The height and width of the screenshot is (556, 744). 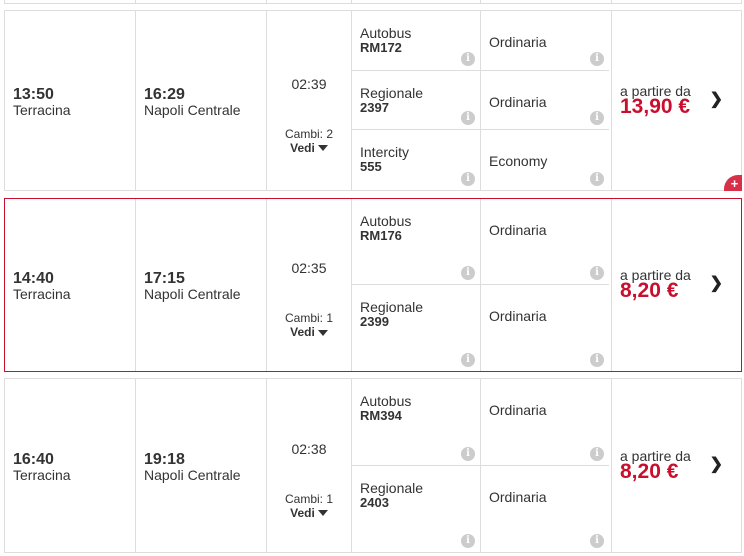 I want to click on segment-train: Regionale 2399 i, so click(x=416, y=328).